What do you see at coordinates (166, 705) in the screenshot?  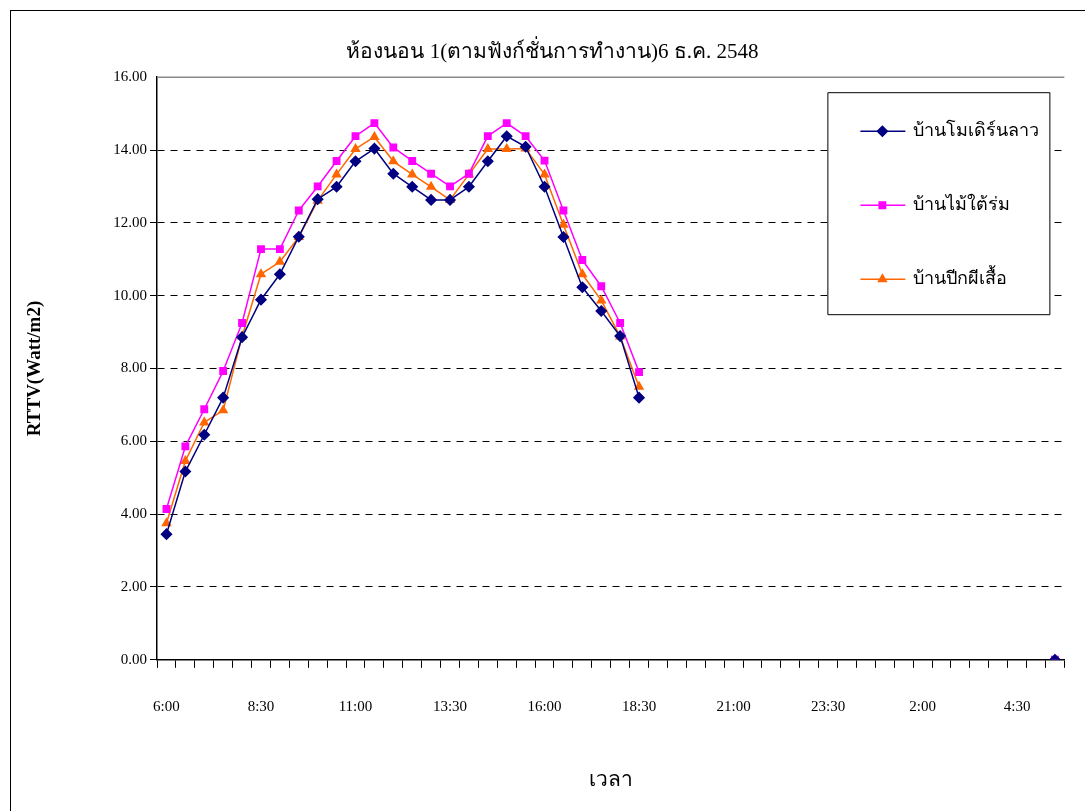 I see `x-tick-label: 6:00` at bounding box center [166, 705].